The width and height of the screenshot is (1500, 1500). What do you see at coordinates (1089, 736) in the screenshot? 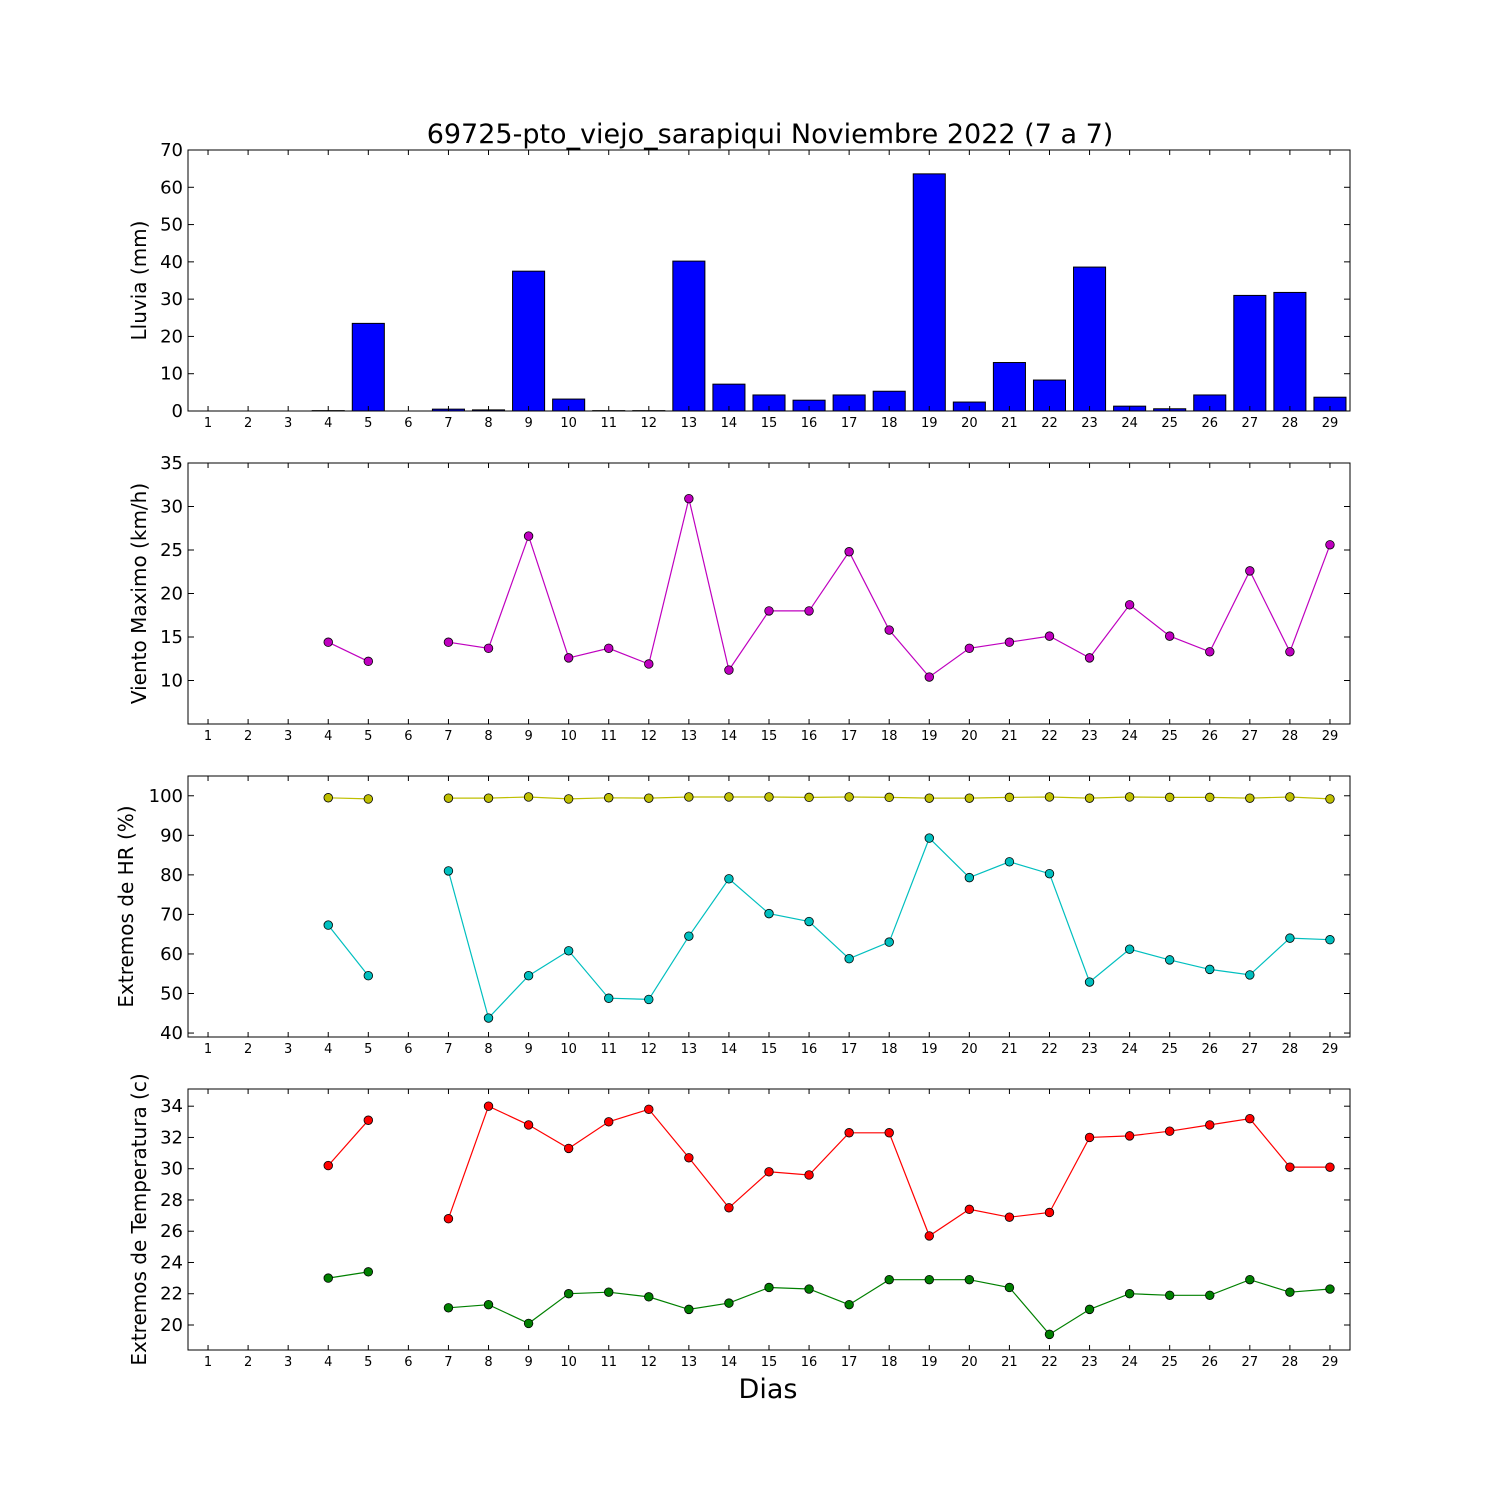
I see `wind-xtick-label: 23` at bounding box center [1089, 736].